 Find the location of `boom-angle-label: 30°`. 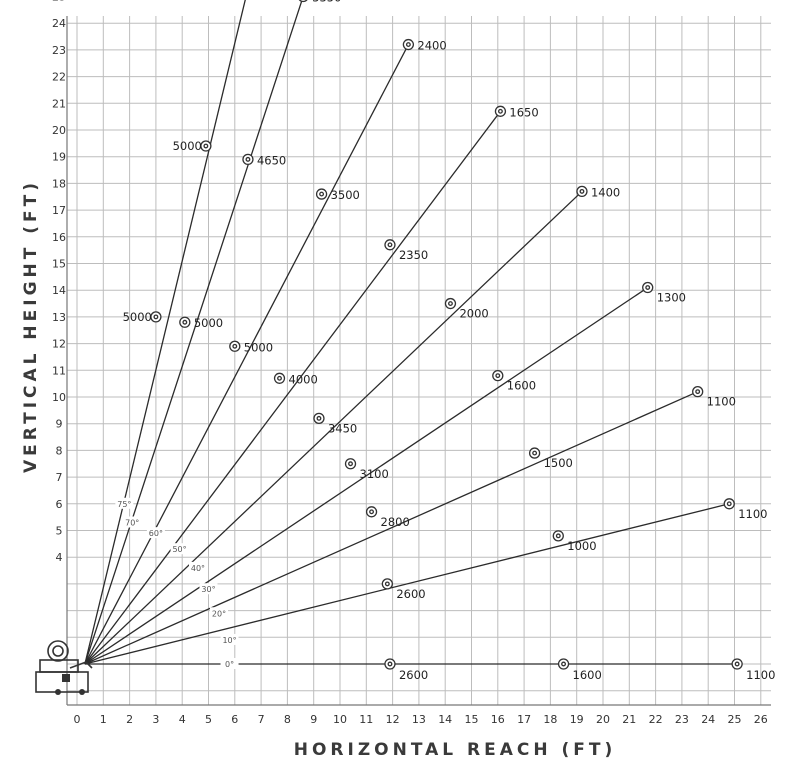

boom-angle-label: 30° is located at coordinates (208, 589).